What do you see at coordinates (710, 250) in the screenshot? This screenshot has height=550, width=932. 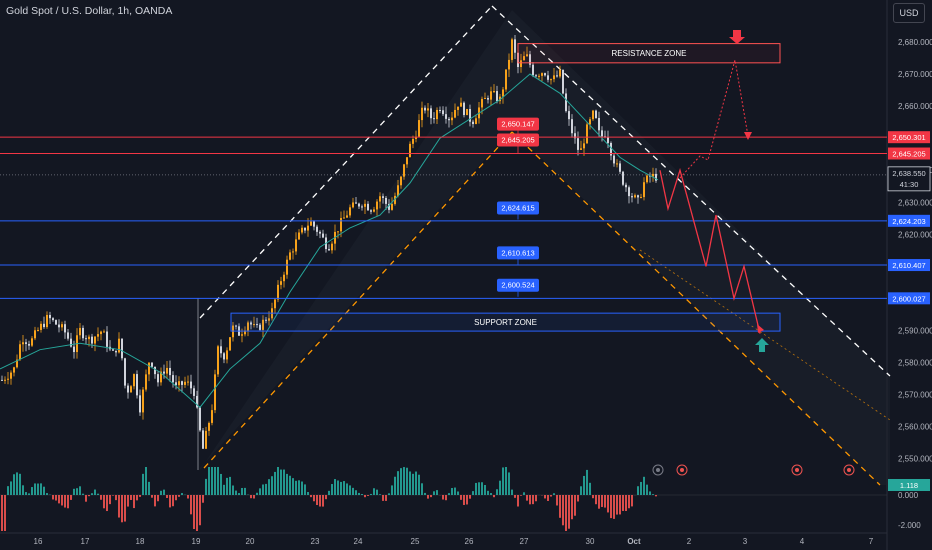 I see `bearish-projection-path` at bounding box center [710, 250].